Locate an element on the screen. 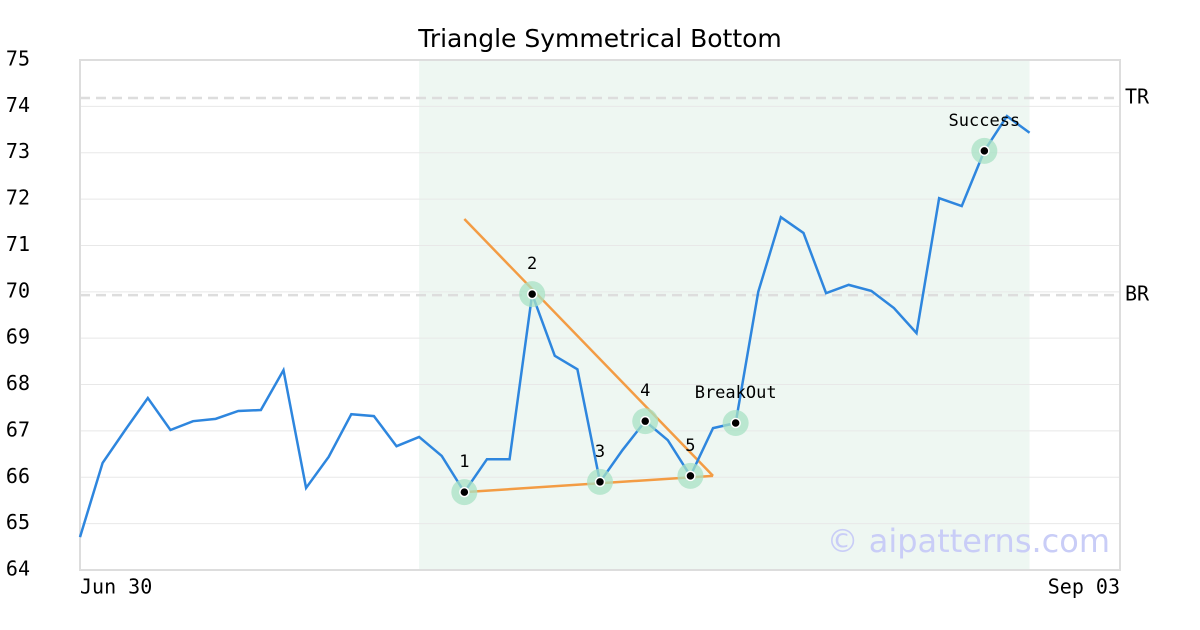 Image resolution: width=1200 pixels, height=630 pixels. y-tick-label: 64 is located at coordinates (18, 569).